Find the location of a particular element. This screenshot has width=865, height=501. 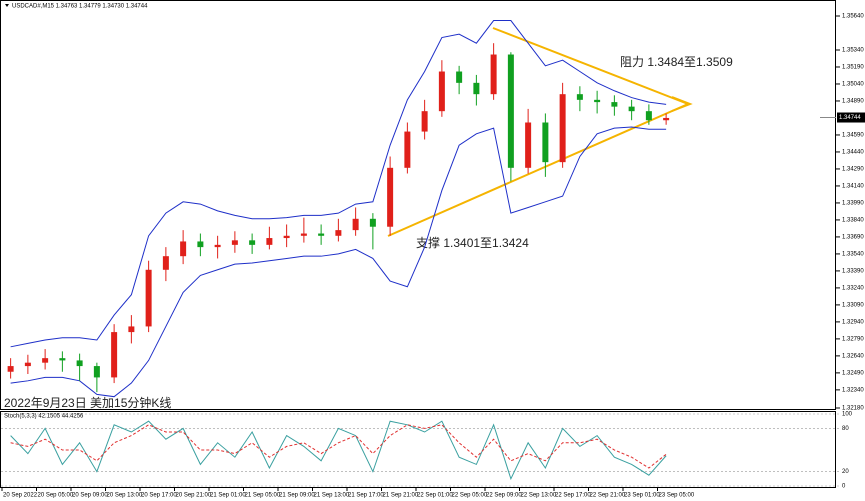

x-tick-label: 22 Sep 01:00 is located at coordinates (435, 496).